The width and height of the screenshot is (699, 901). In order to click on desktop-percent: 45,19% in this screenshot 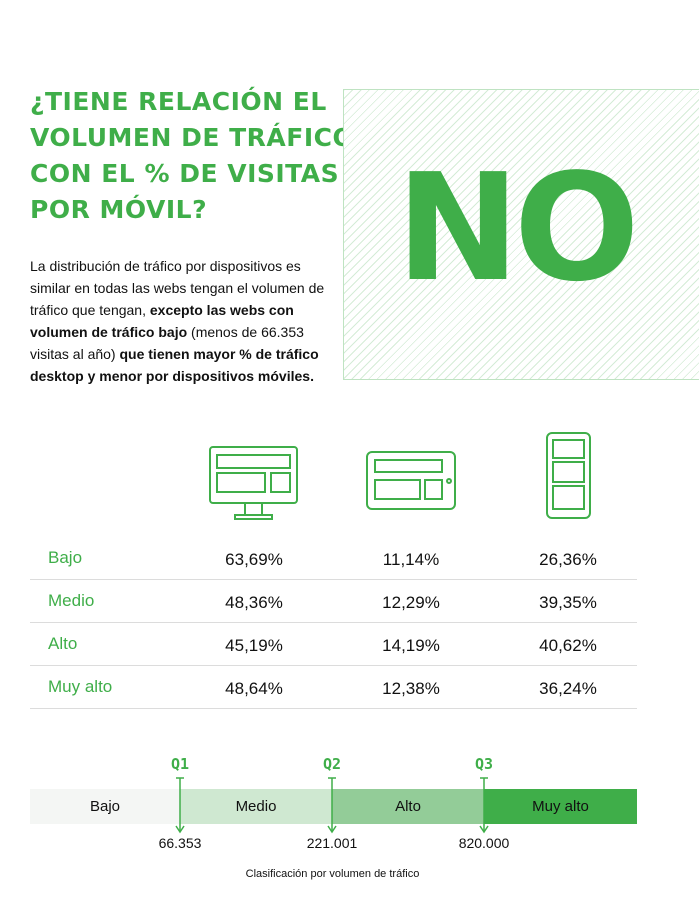, I will do `click(254, 645)`.